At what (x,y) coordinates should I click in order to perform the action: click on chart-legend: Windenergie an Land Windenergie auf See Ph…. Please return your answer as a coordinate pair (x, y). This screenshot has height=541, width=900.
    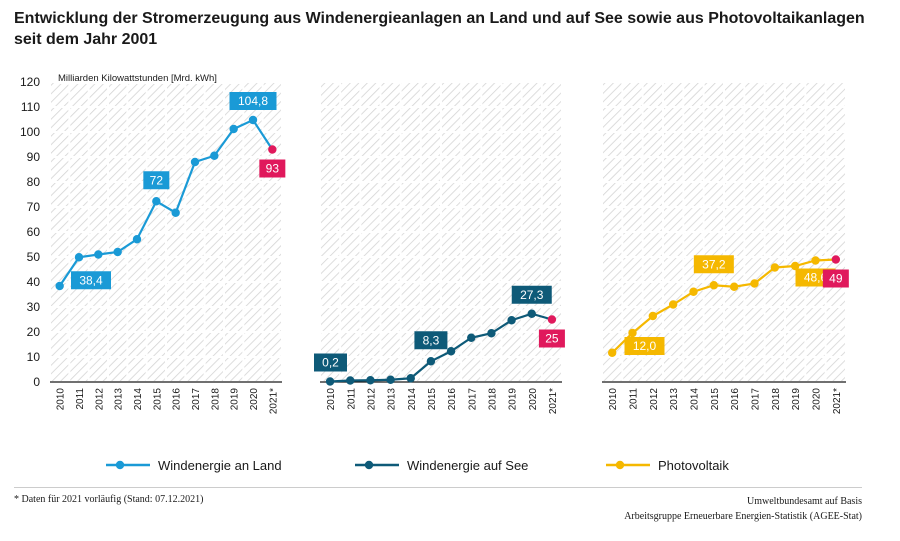
    Looking at the image, I should click on (417, 465).